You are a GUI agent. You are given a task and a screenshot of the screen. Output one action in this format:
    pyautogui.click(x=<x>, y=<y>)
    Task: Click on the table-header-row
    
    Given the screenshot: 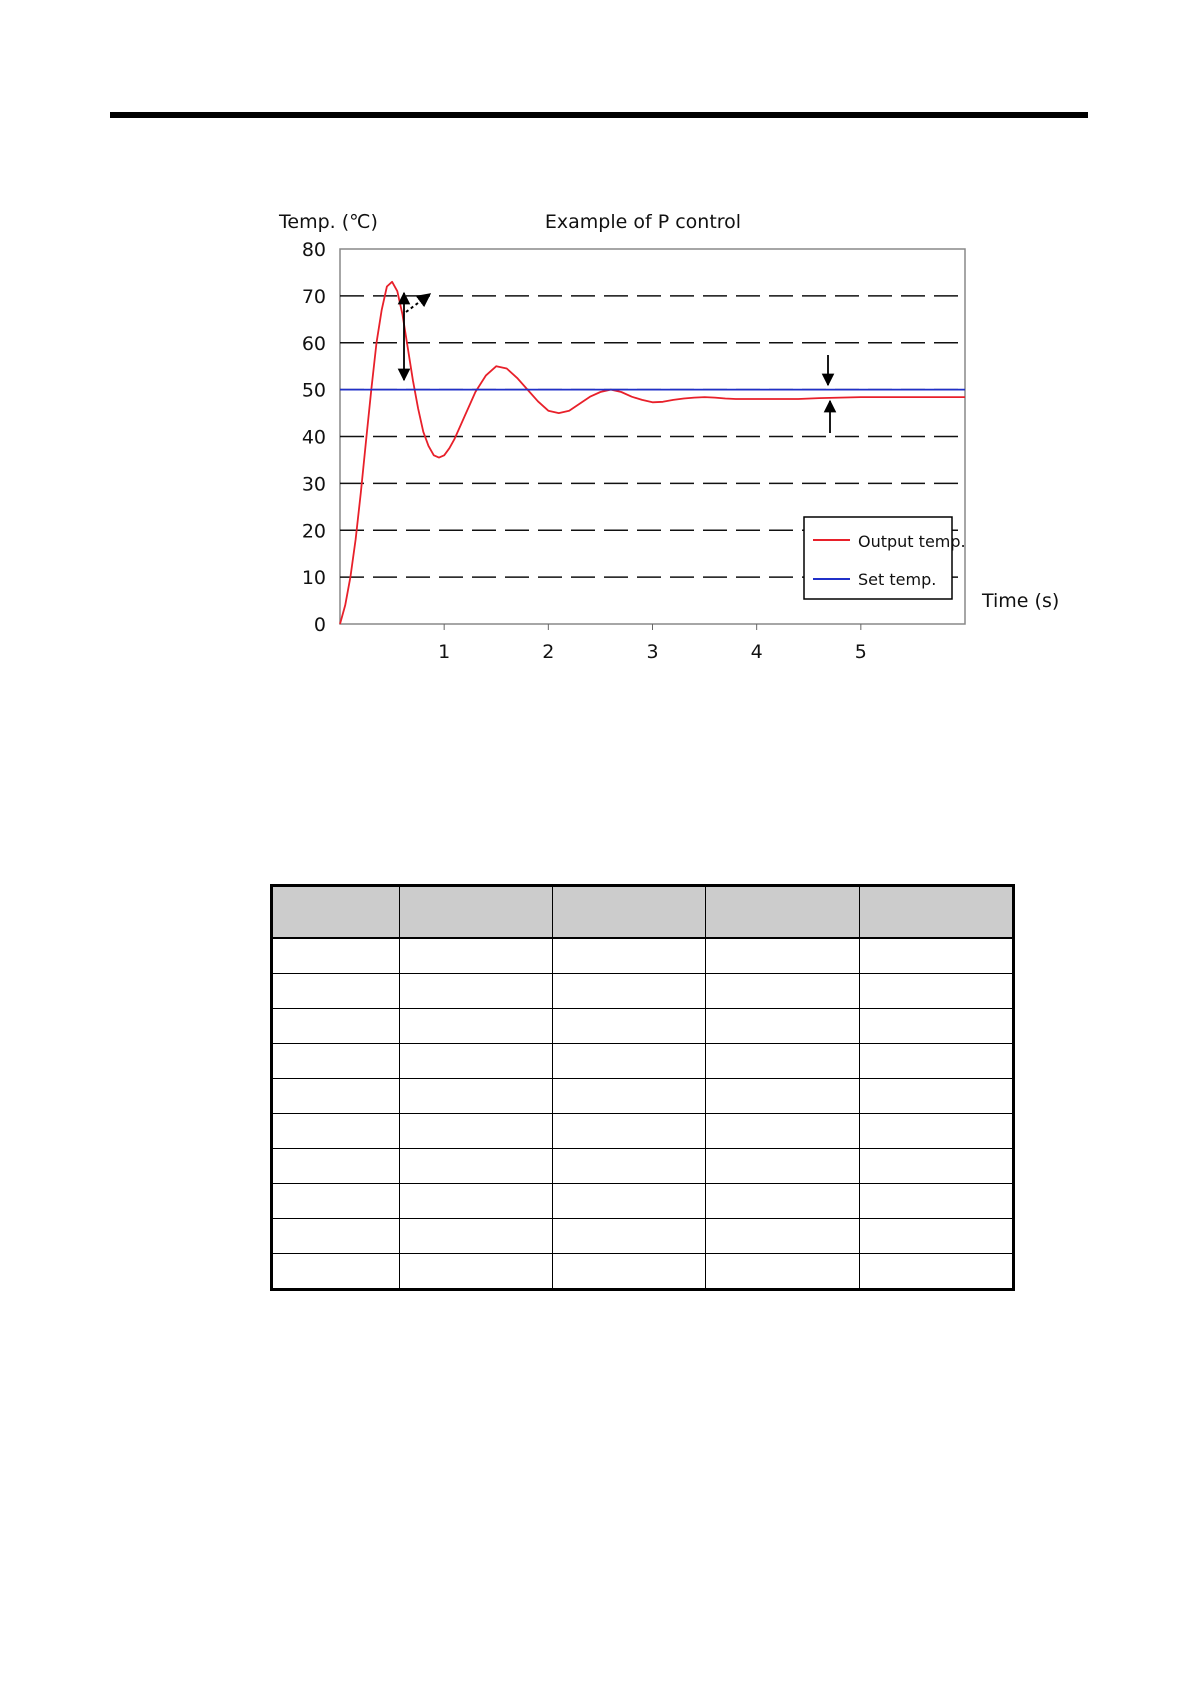 What is the action you would take?
    pyautogui.click(x=642, y=912)
    